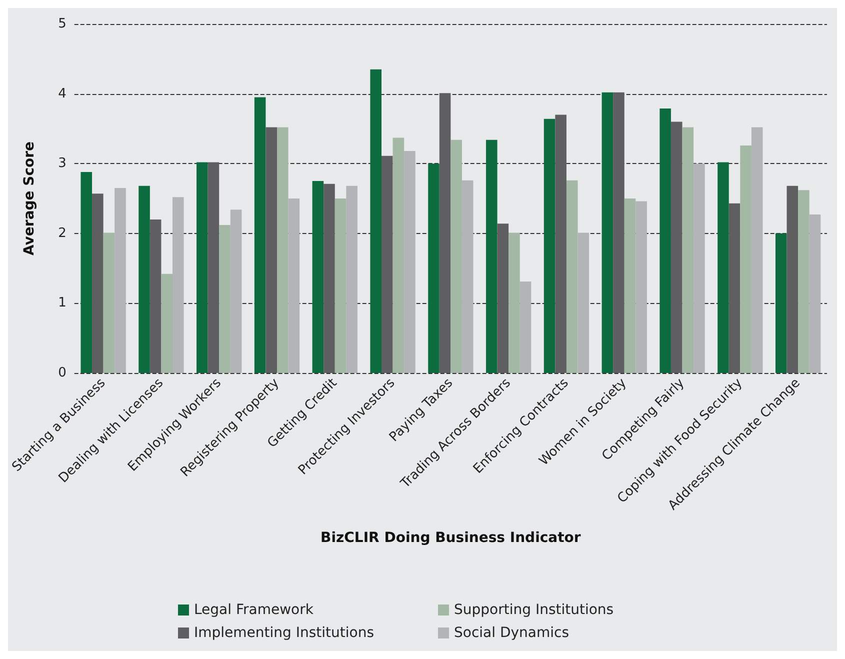 This screenshot has height=659, width=845. I want to click on y-tick-label: 5, so click(62, 24).